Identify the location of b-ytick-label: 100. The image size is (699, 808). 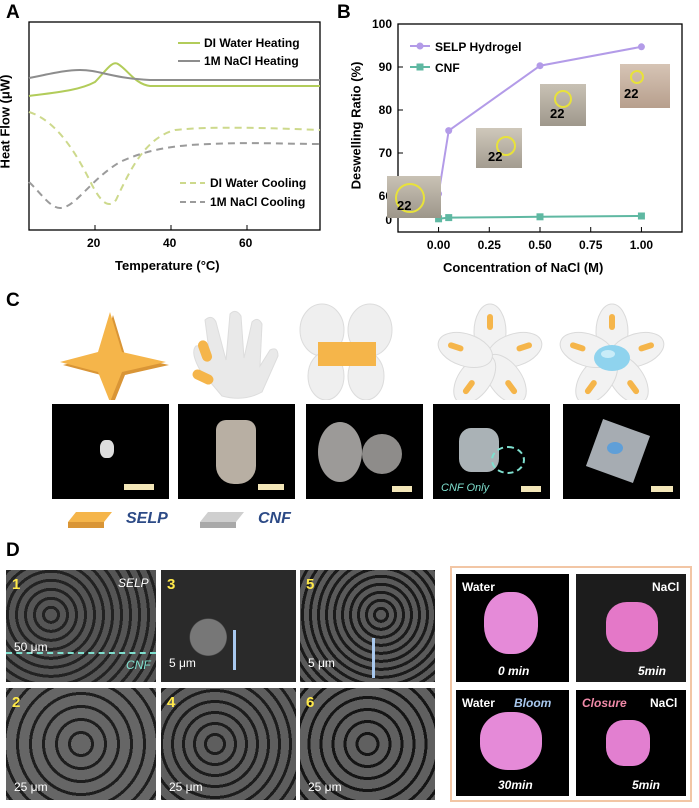
(382, 24).